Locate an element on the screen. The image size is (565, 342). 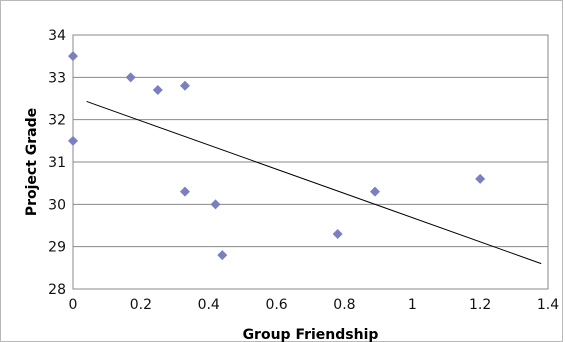
y-tick-label: 30 is located at coordinates (57, 205).